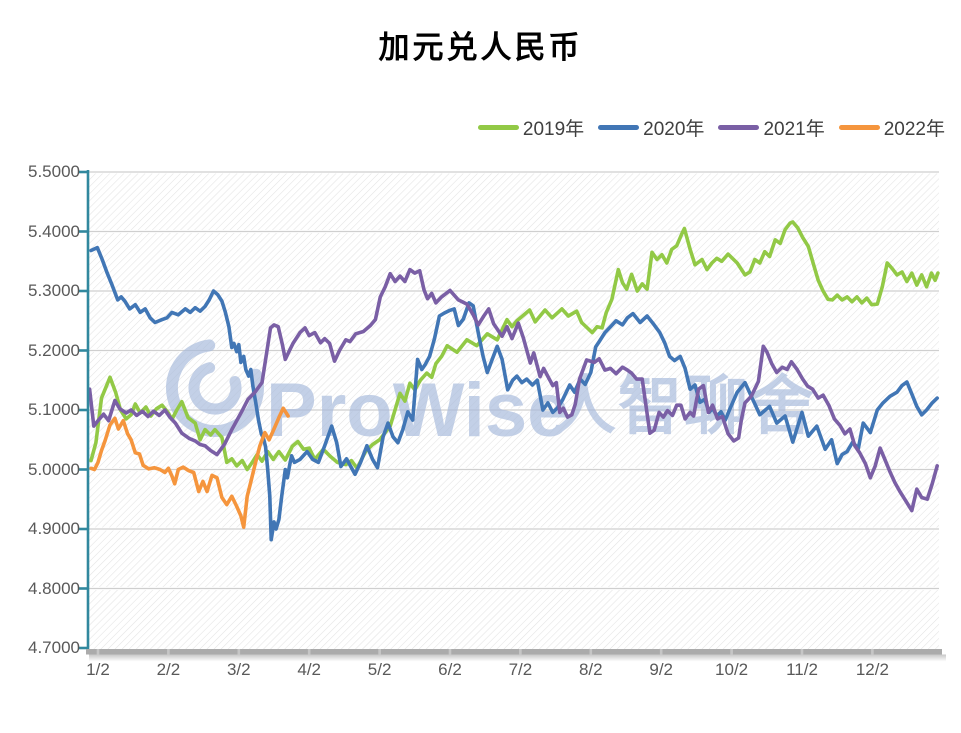 Image resolution: width=961 pixels, height=733 pixels. Describe the element at coordinates (794, 129) in the screenshot. I see `legend-label-2021: 2021年` at that location.